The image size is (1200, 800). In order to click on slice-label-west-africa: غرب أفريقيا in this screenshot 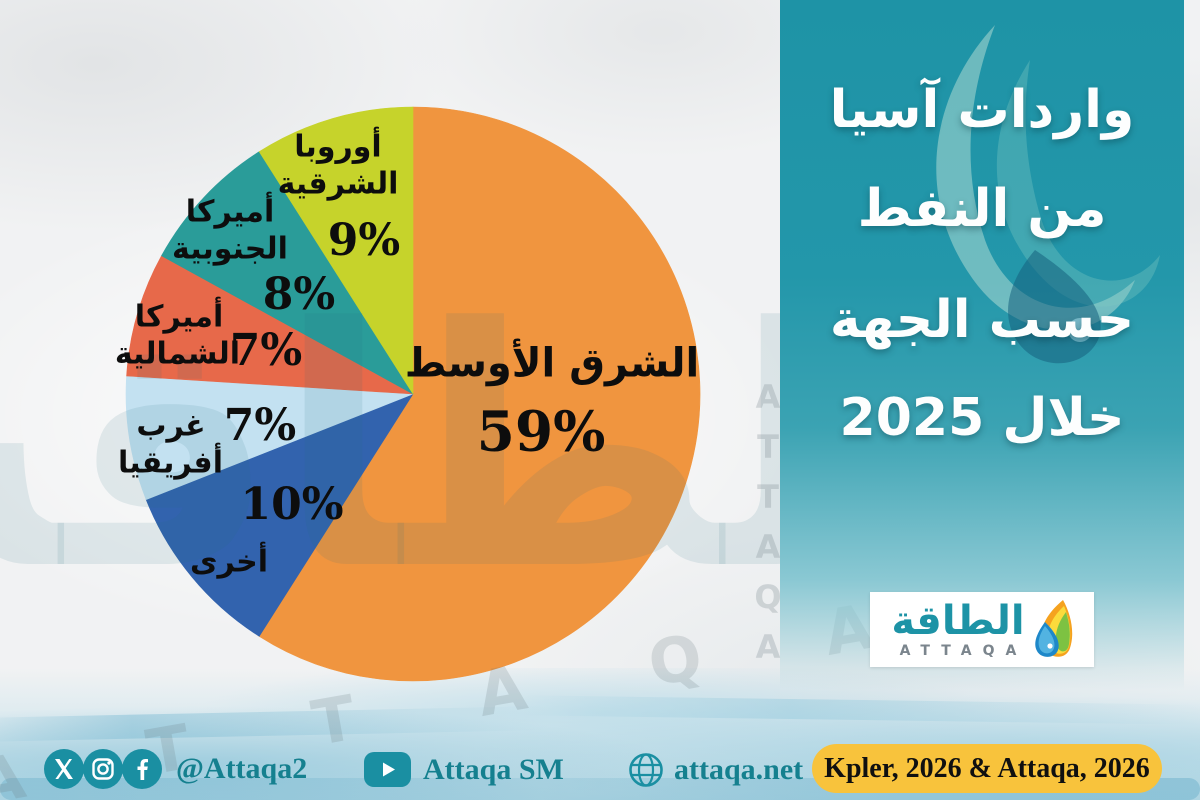, I will do `click(170, 444)`.